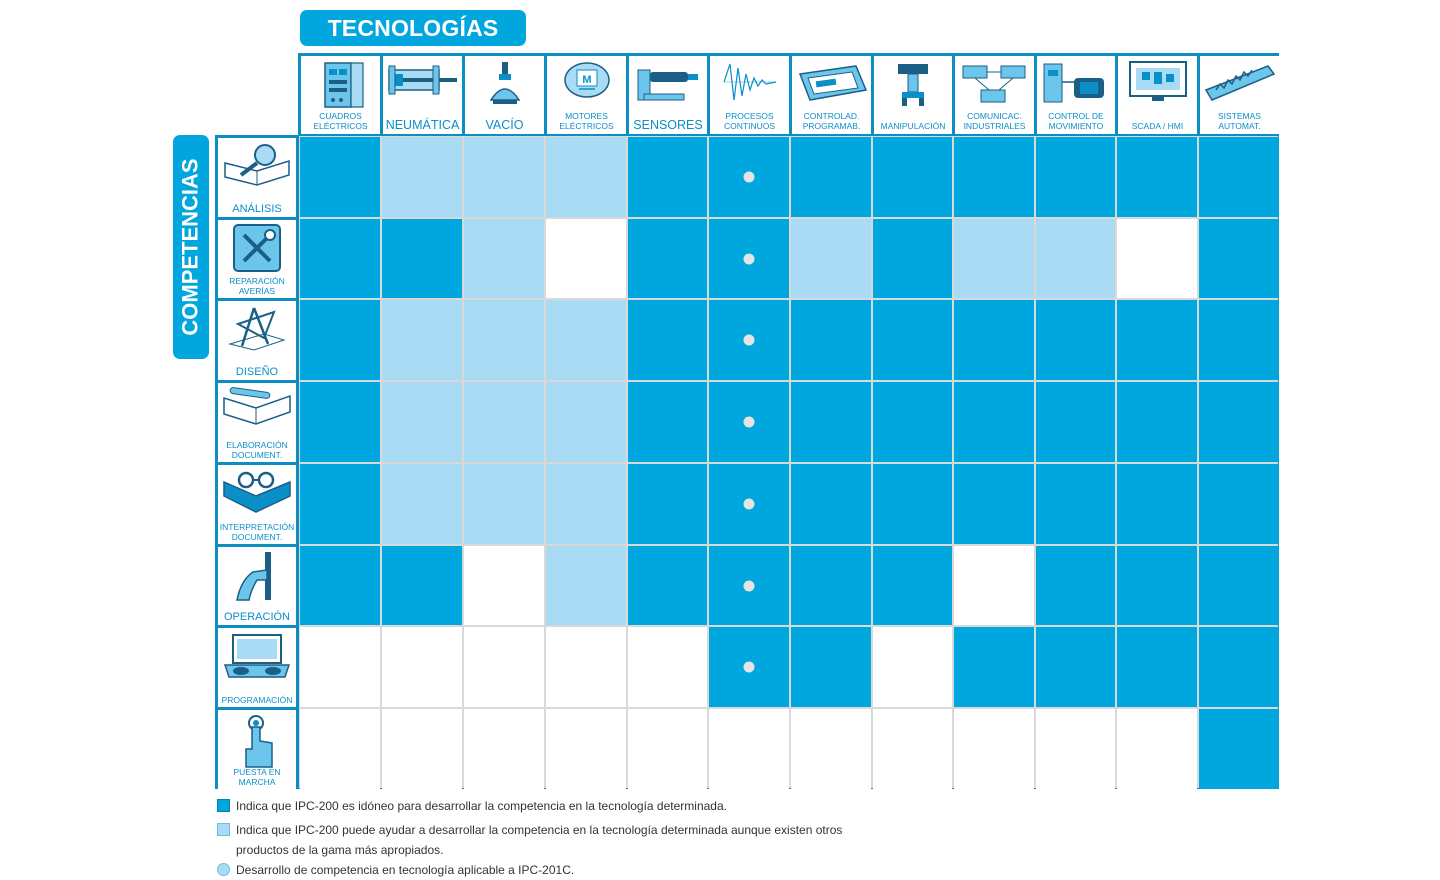 The image size is (1440, 880). I want to click on competence-label: REPARACIÓN AVERÍAS, so click(257, 286).